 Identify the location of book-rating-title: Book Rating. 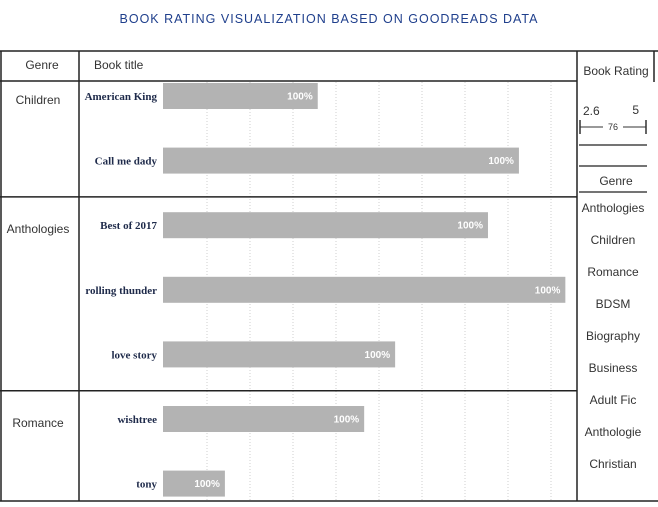
(615, 71).